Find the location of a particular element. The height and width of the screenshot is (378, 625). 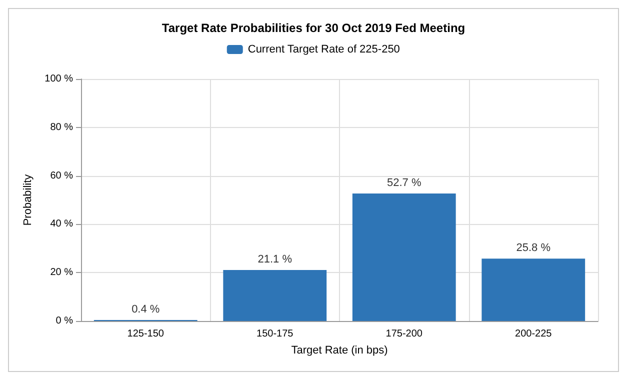

y-tick-label: 60 % is located at coordinates (62, 176).